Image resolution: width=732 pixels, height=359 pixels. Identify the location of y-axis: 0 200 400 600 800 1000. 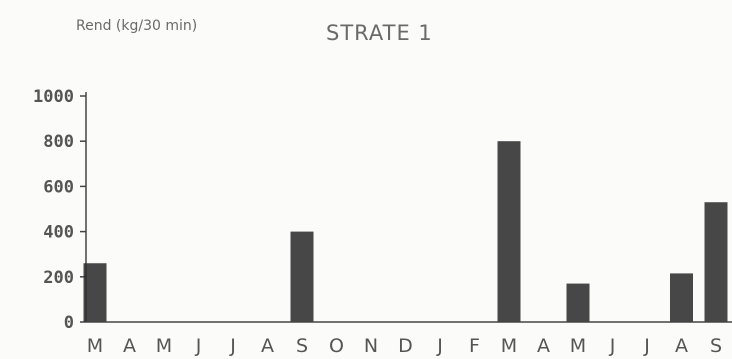
(60, 210).